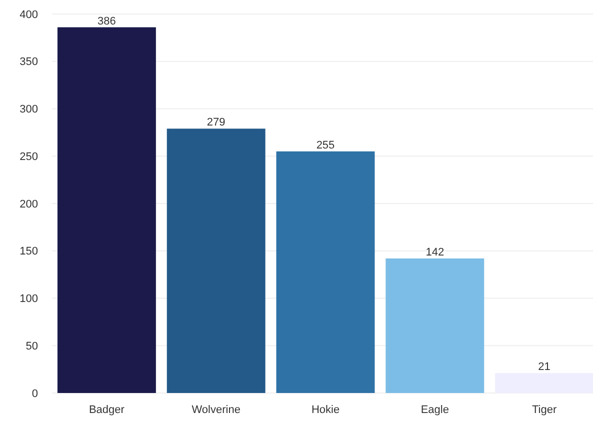 Image resolution: width=593 pixels, height=424 pixels. I want to click on y-tick-label: 50, so click(32, 346).